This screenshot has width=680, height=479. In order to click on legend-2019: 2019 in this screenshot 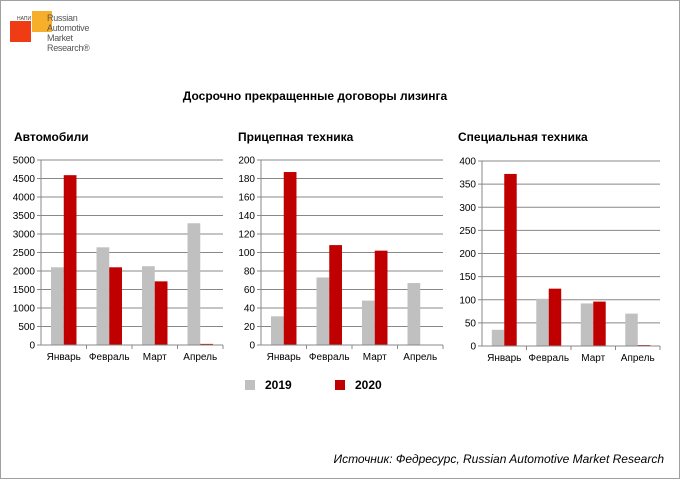, I will do `click(268, 385)`.